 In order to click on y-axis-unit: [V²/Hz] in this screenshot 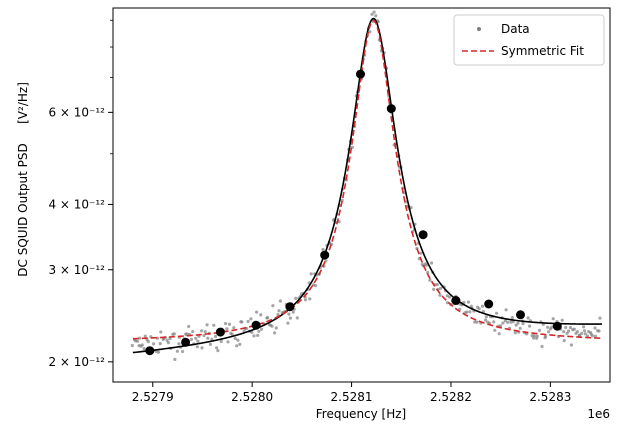, I will do `click(23, 103)`.